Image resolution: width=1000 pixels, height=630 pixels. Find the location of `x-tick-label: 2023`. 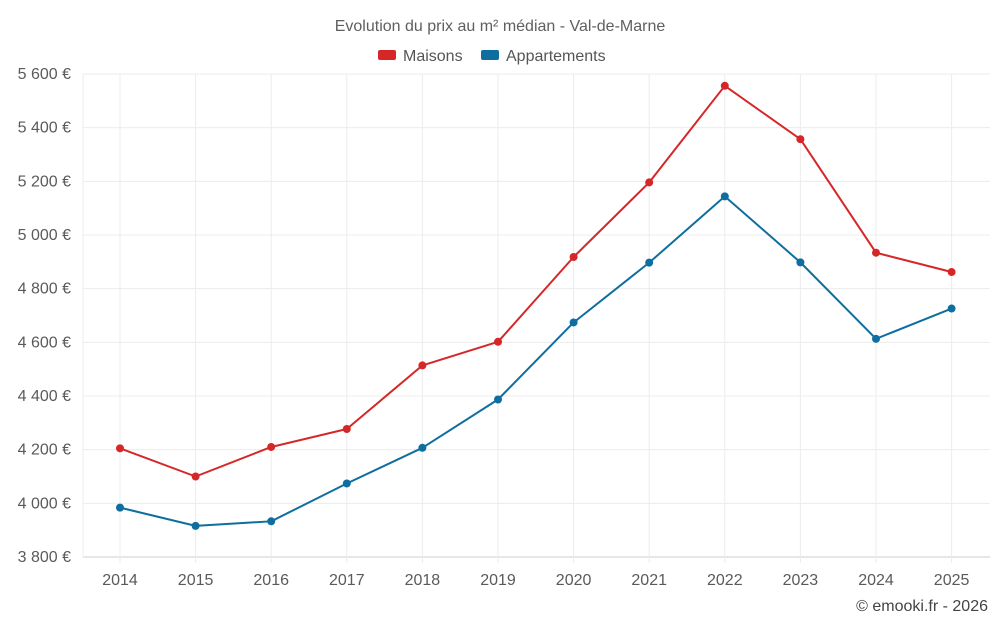

x-tick-label: 2023 is located at coordinates (801, 580).